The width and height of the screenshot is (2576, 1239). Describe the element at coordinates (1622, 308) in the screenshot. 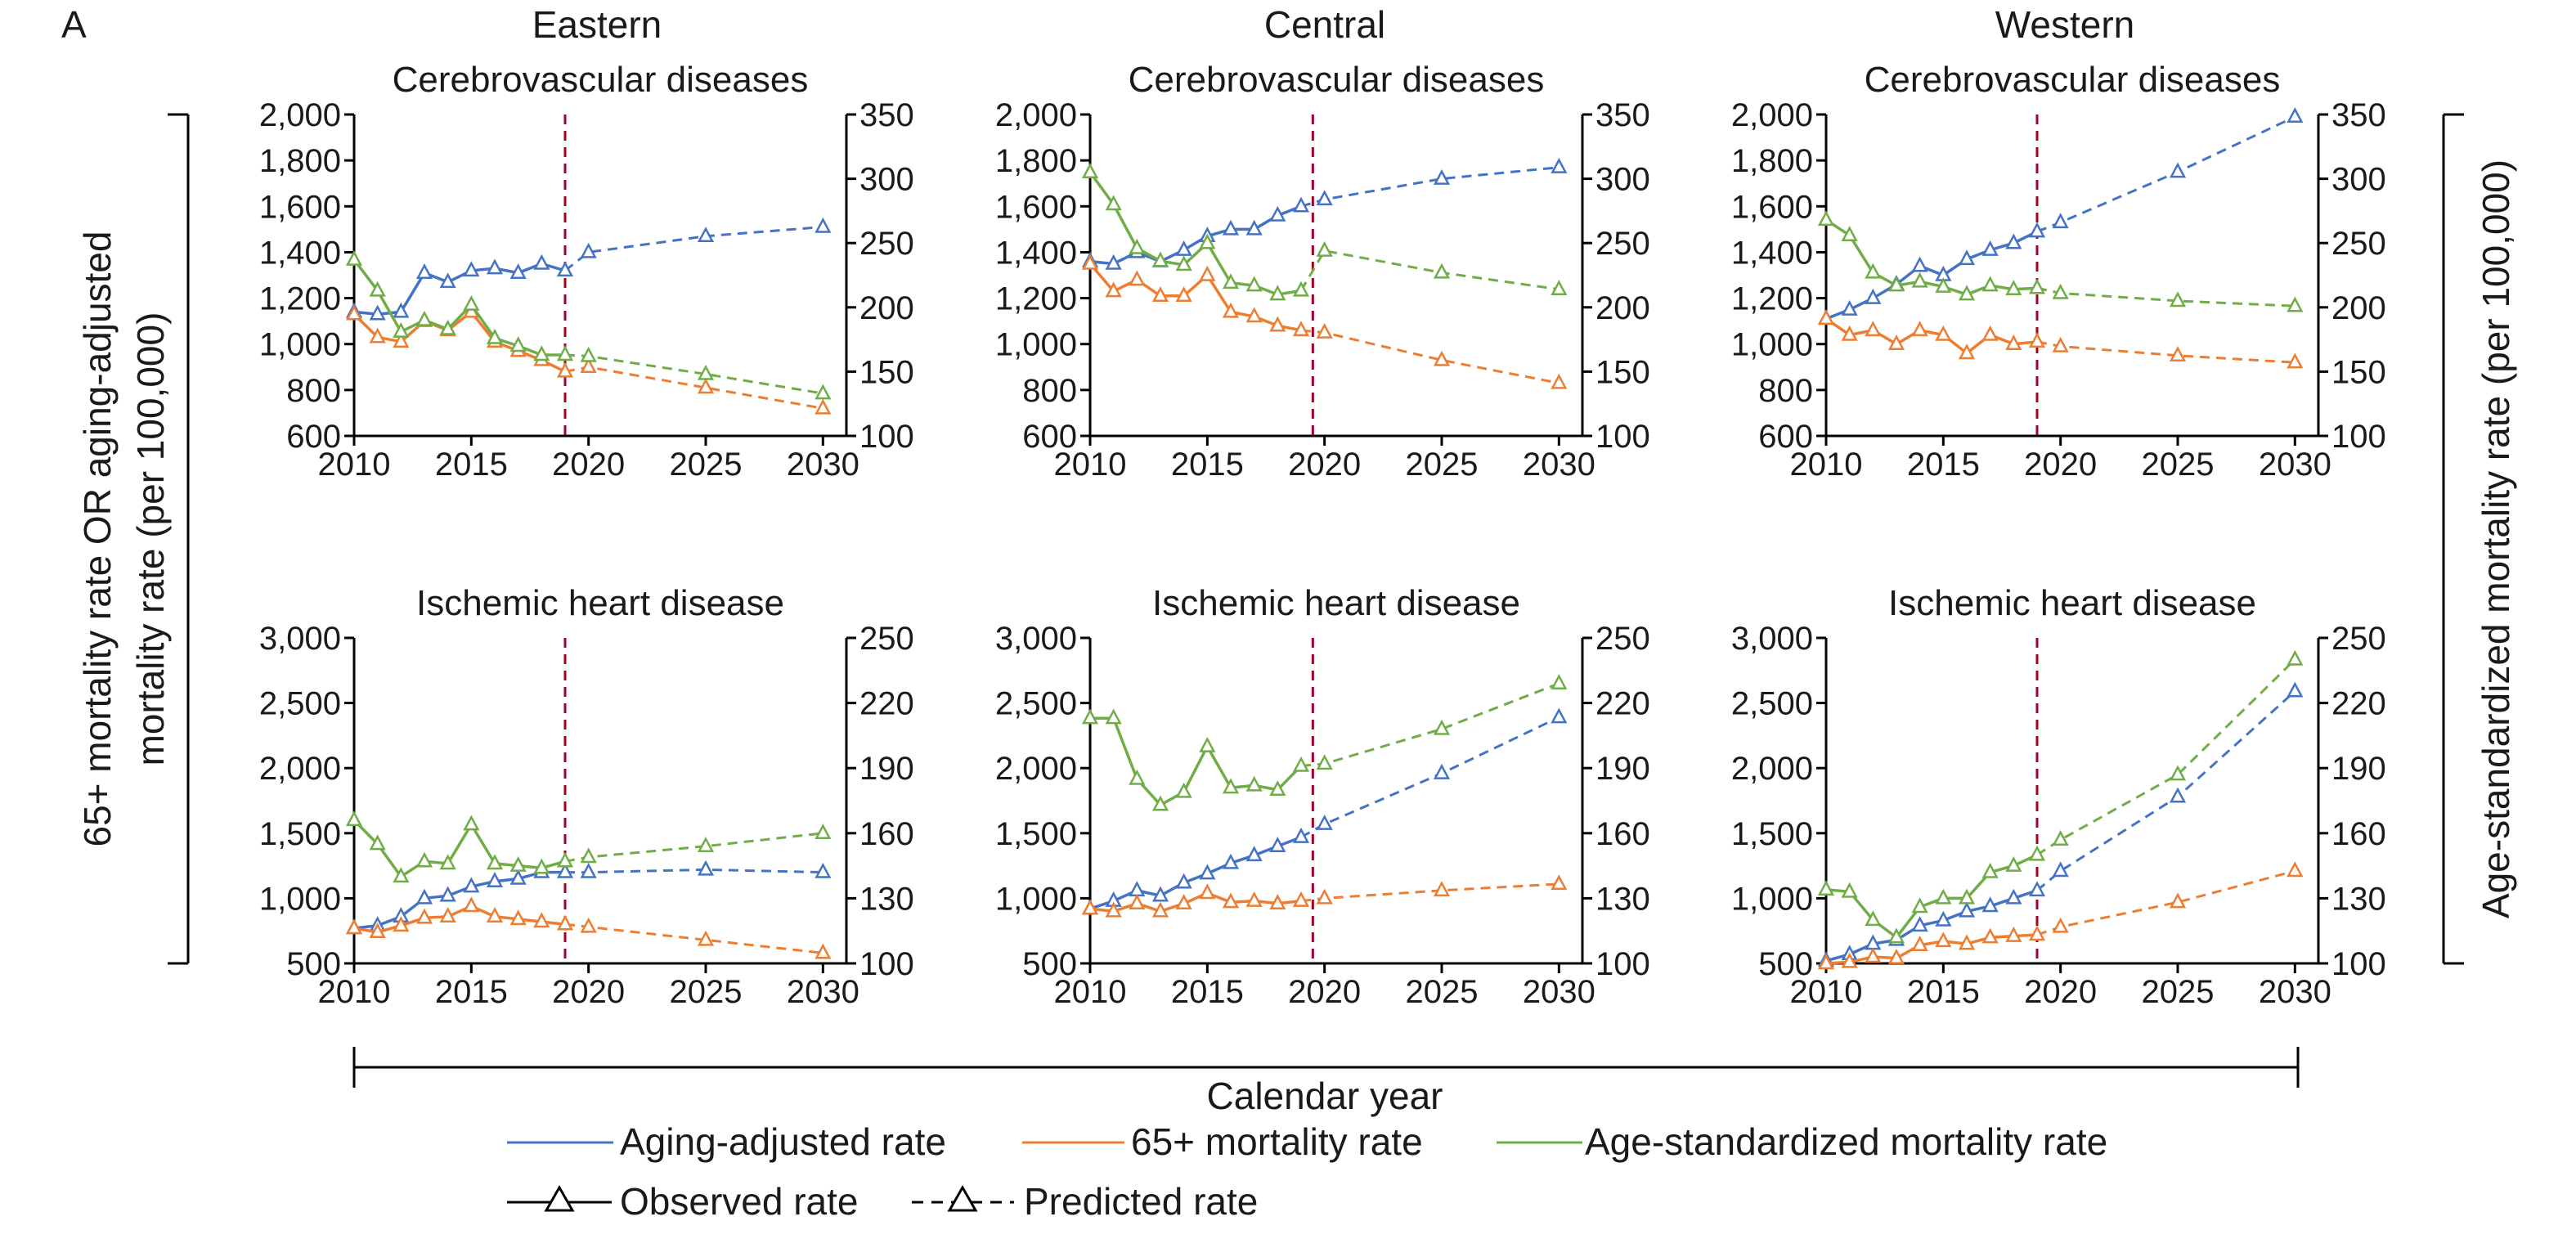

I see `y-right-tick-label: 200` at that location.